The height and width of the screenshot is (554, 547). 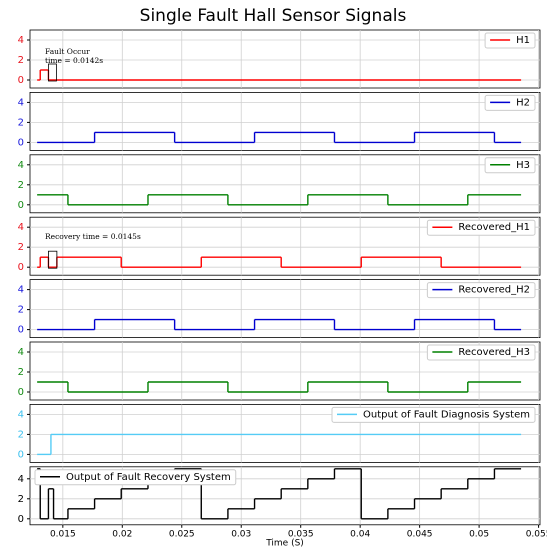 What do you see at coordinates (523, 165) in the screenshot?
I see `legend-label: H3` at bounding box center [523, 165].